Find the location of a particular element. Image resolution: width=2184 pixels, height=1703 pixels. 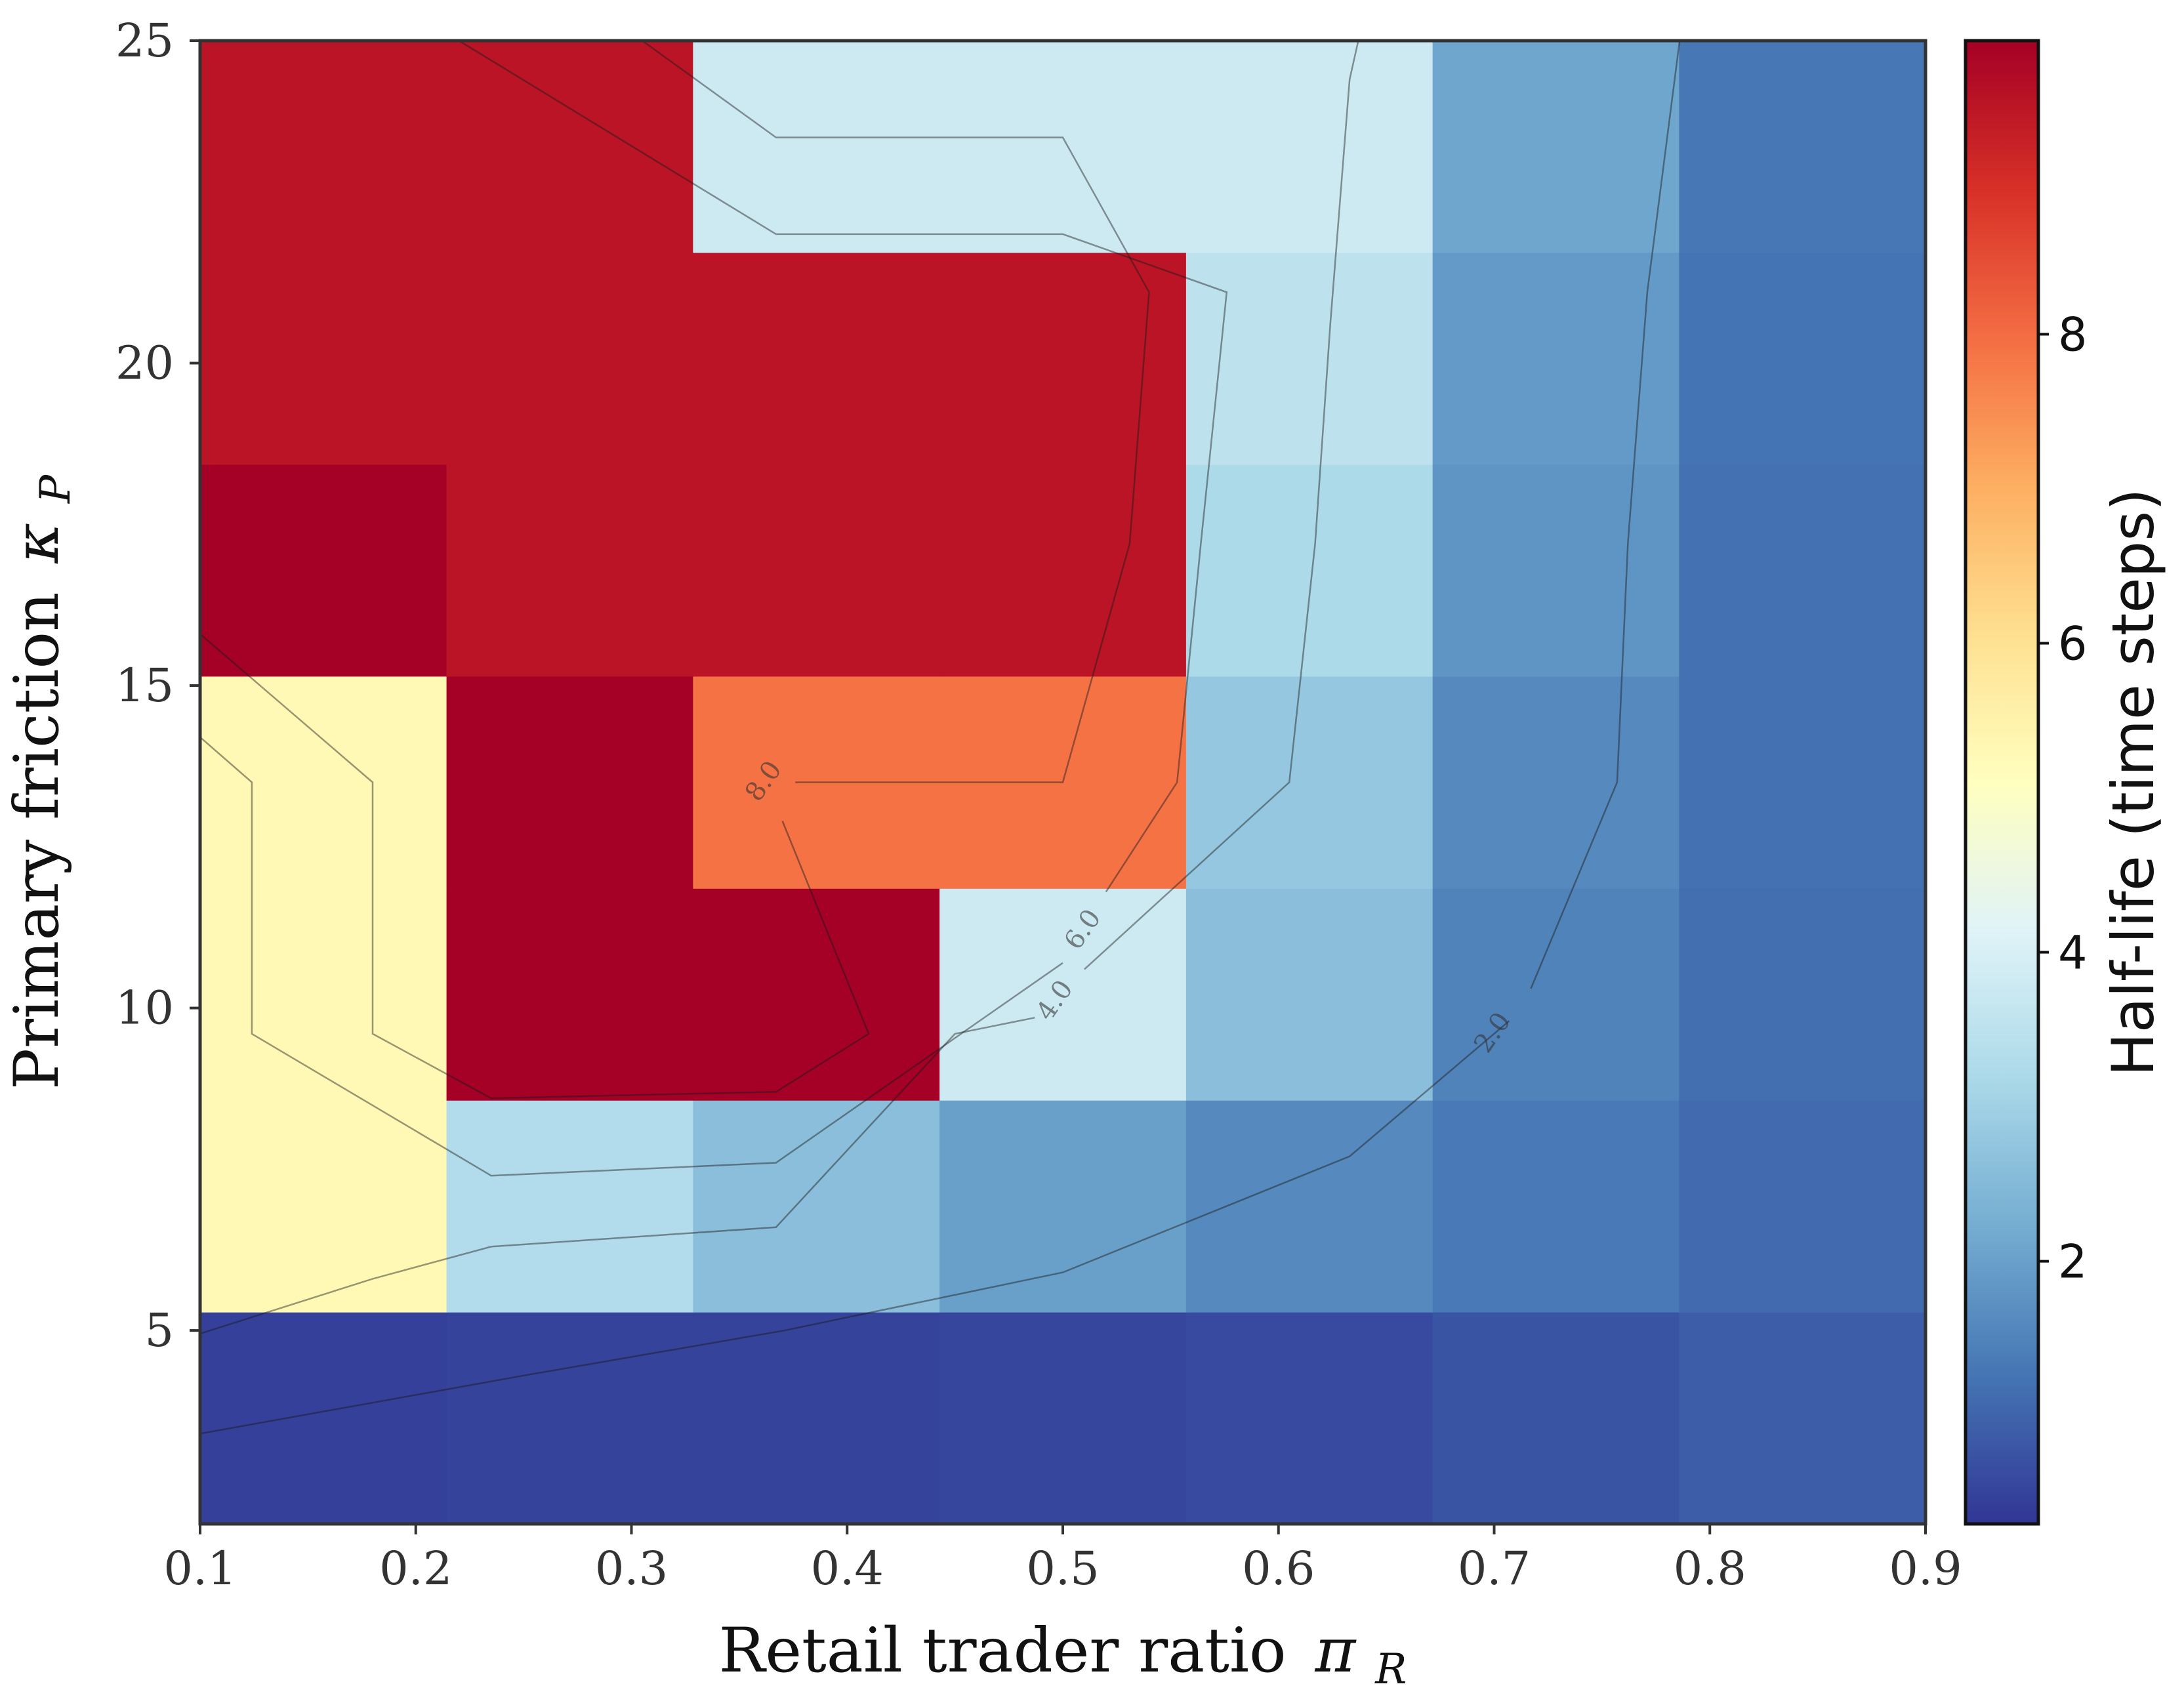

colorbar-label: Half-life (time steps) is located at coordinates (2133, 782).